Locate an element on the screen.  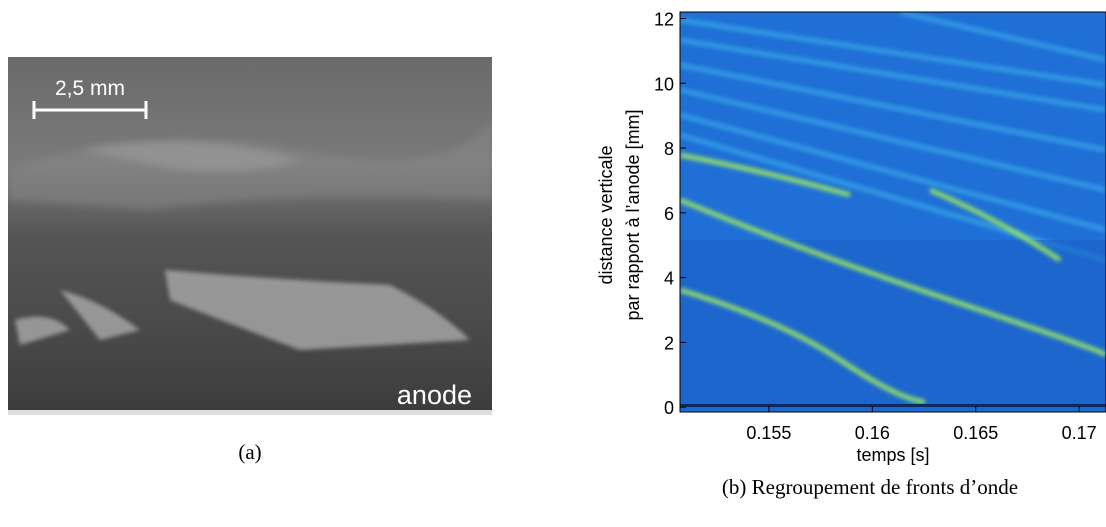
scale-label: 2,5 mm is located at coordinates (90, 88).